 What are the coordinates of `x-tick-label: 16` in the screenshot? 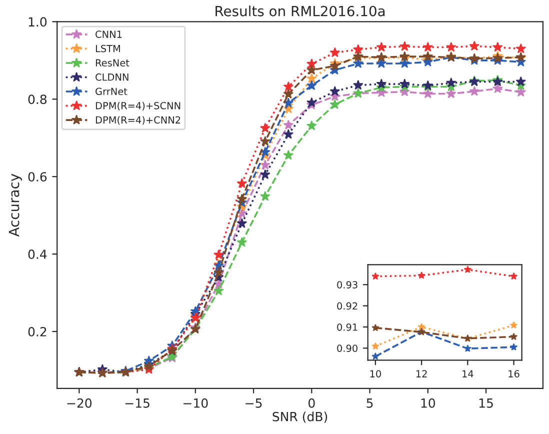 It's located at (514, 374).